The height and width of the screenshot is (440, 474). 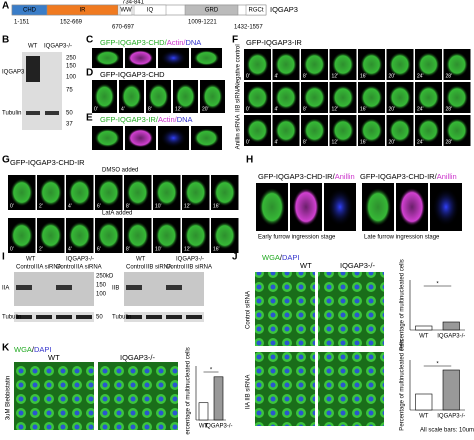 What do you see at coordinates (5, 289) in the screenshot?
I see `band-label: IIA` at bounding box center [5, 289].